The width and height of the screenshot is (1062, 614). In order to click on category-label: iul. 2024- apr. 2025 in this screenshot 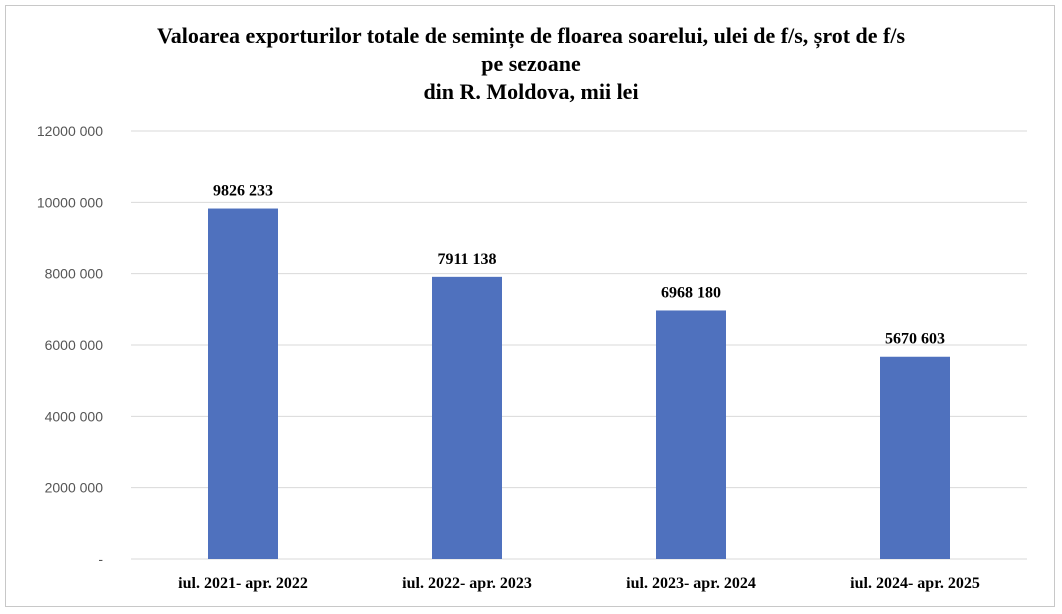, I will do `click(915, 583)`.